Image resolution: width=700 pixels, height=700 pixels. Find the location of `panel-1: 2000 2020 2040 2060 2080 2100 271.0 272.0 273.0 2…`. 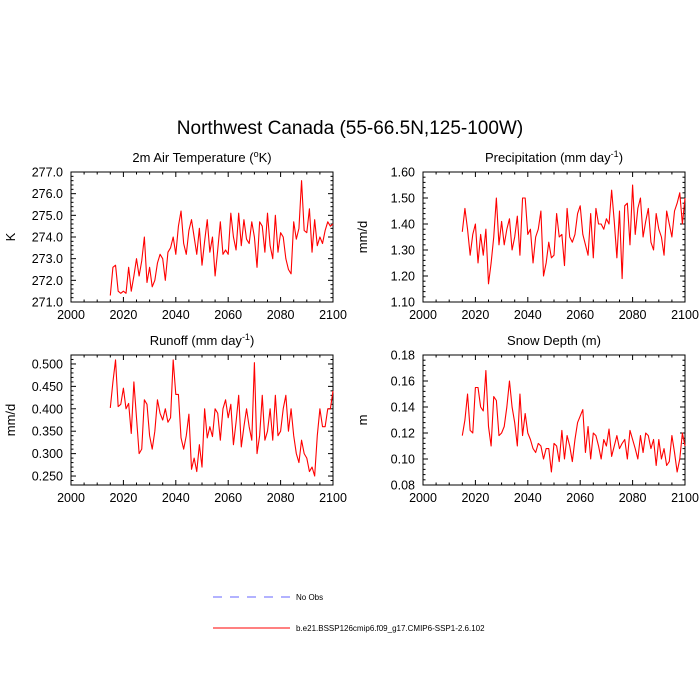

panel-1: 2000 2020 2040 2060 2080 2100 271.0 272.0 273.0 2… is located at coordinates (175, 235).